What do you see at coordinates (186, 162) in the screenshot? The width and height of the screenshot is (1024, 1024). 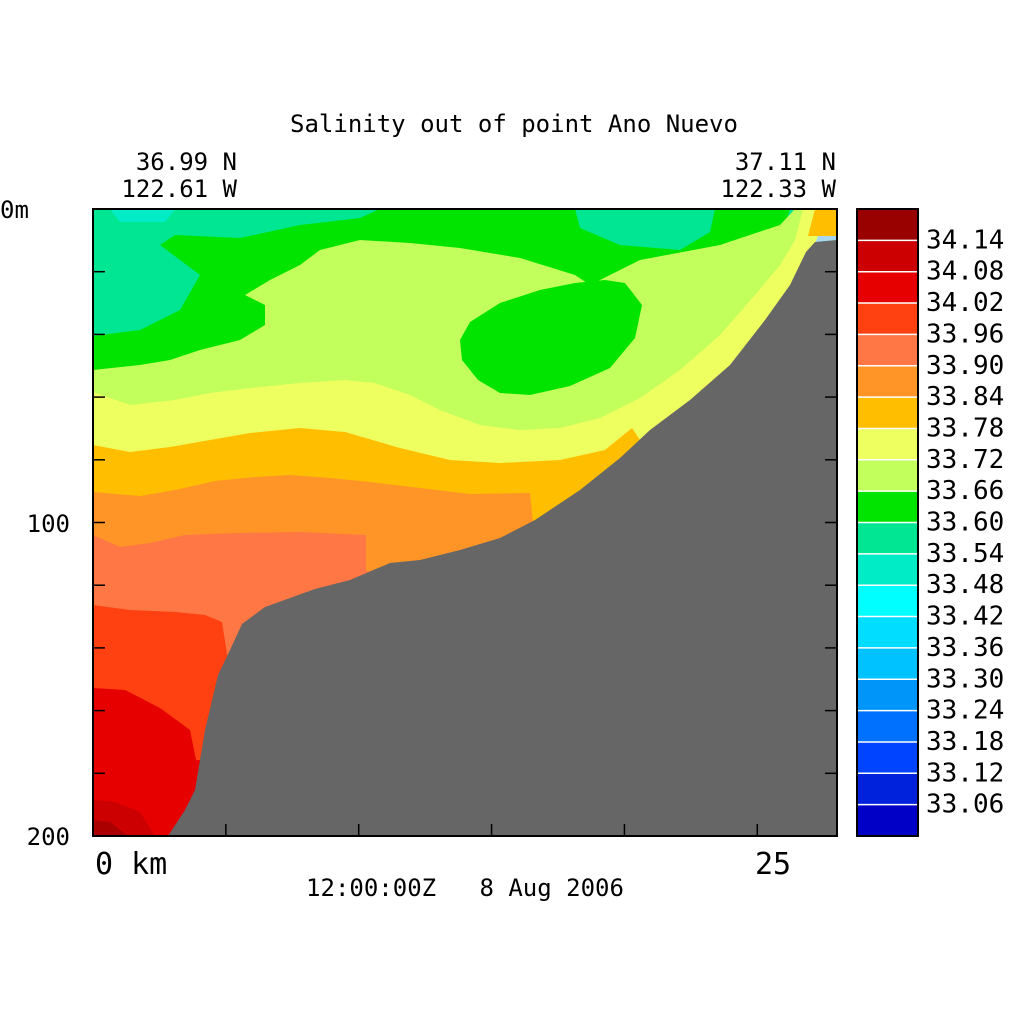 I see `left-latitude: 36.99 N` at bounding box center [186, 162].